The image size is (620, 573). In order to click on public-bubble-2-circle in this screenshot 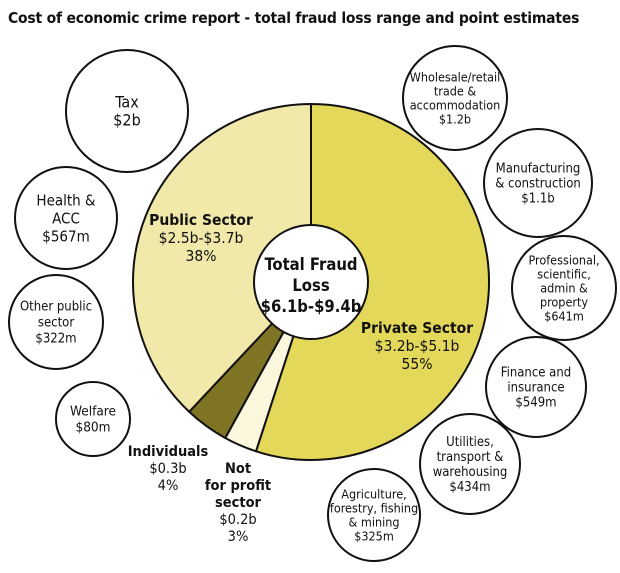, I will do `click(56, 322)`.